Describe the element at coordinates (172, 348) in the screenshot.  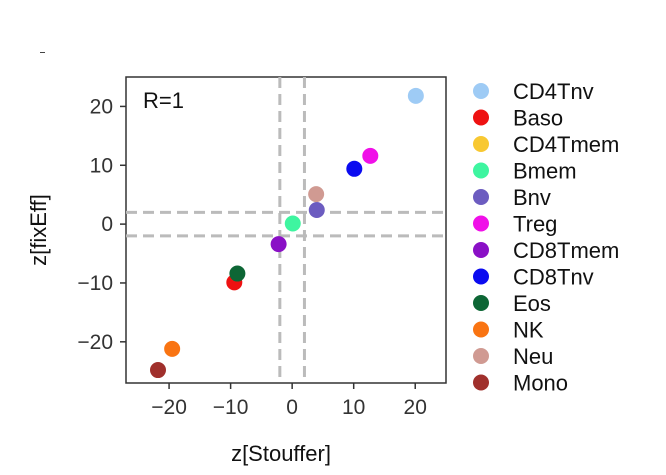
I see `point-nk` at that location.